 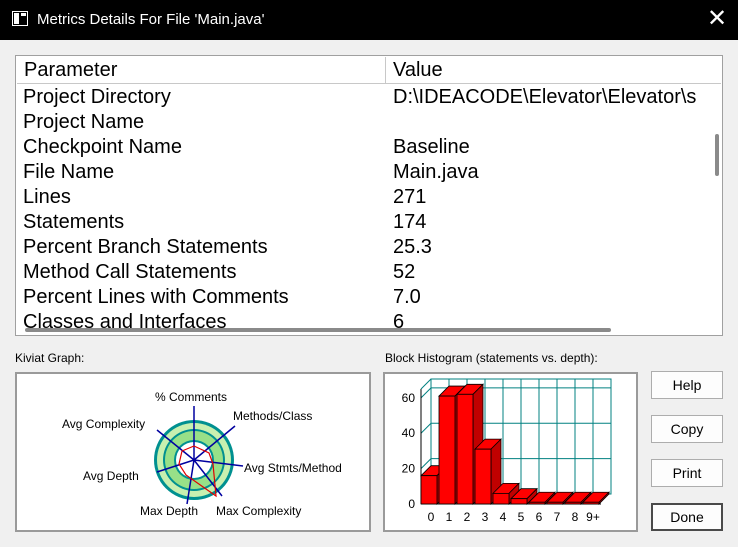 I want to click on table-row: Method Call Statements 52, so click(x=369, y=272).